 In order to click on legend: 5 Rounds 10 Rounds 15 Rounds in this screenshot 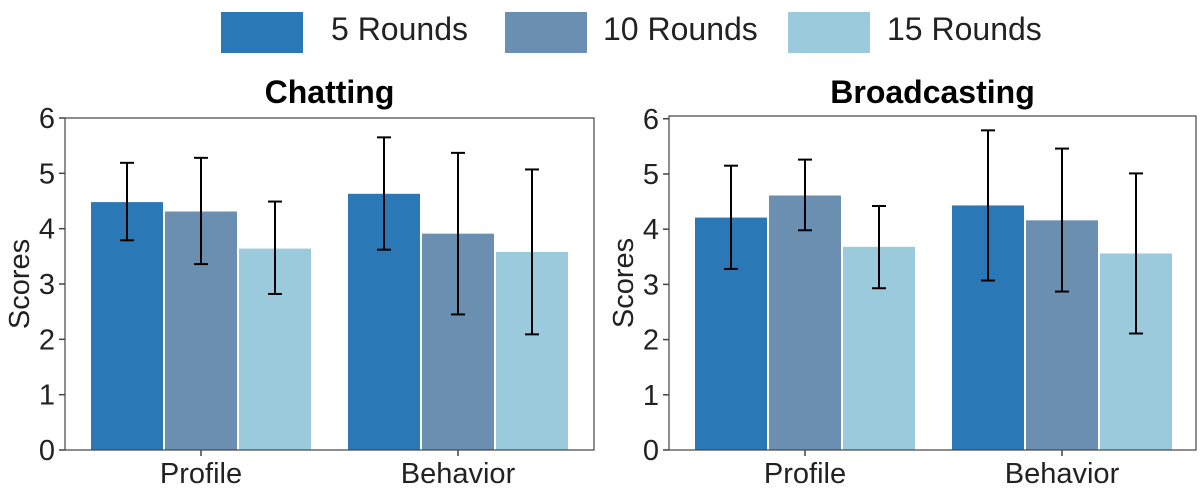, I will do `click(631, 32)`.